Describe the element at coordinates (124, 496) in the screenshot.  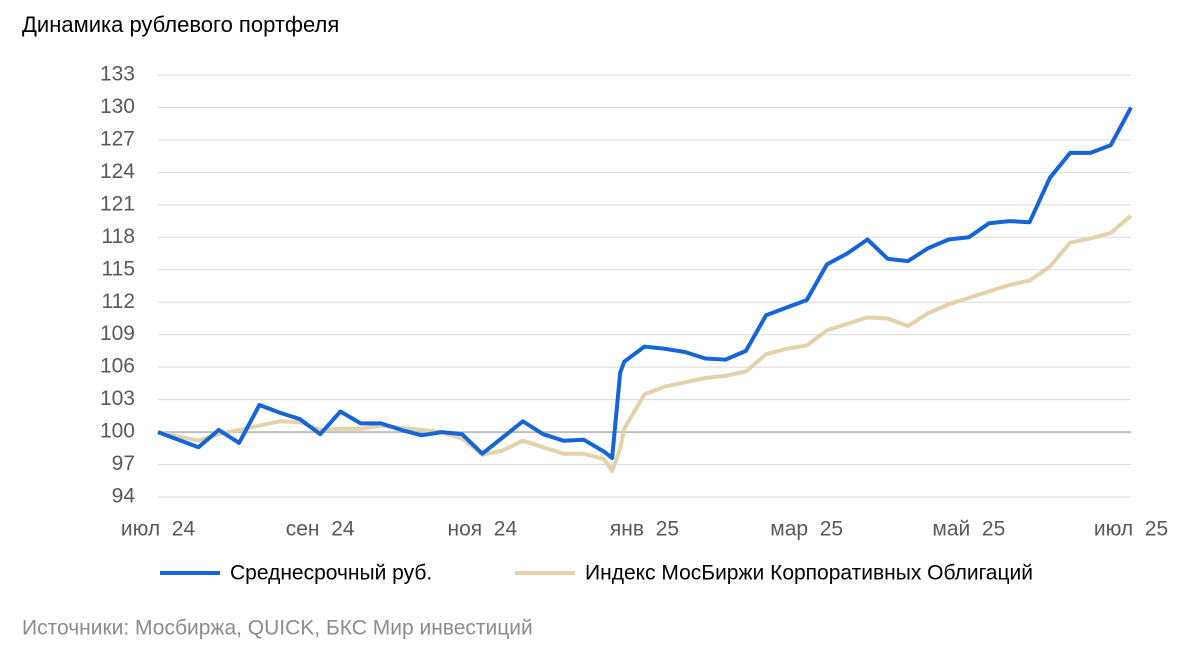
I see `y-tick-label: 94` at that location.